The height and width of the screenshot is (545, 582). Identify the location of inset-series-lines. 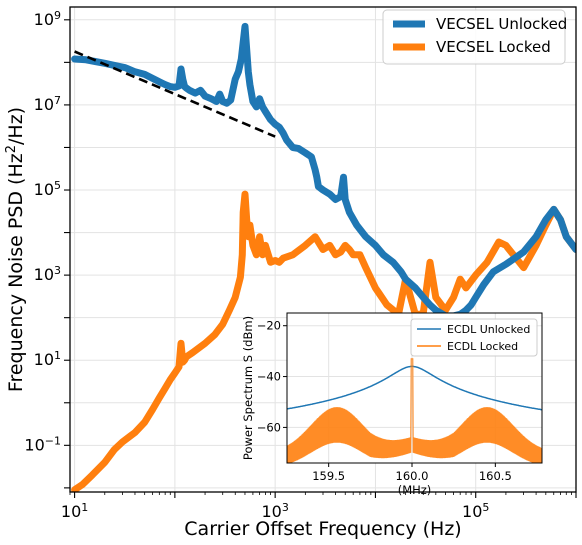
(414, 410).